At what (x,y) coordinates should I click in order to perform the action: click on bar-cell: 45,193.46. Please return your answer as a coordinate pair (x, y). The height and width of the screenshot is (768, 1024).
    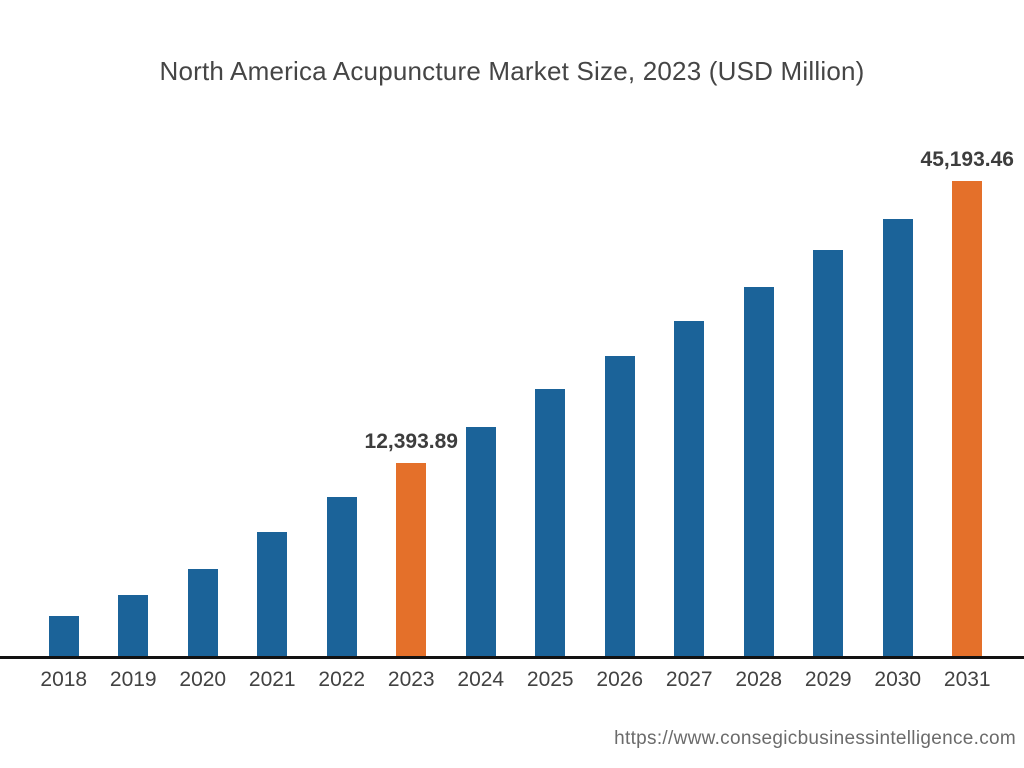
    Looking at the image, I should click on (967, 398).